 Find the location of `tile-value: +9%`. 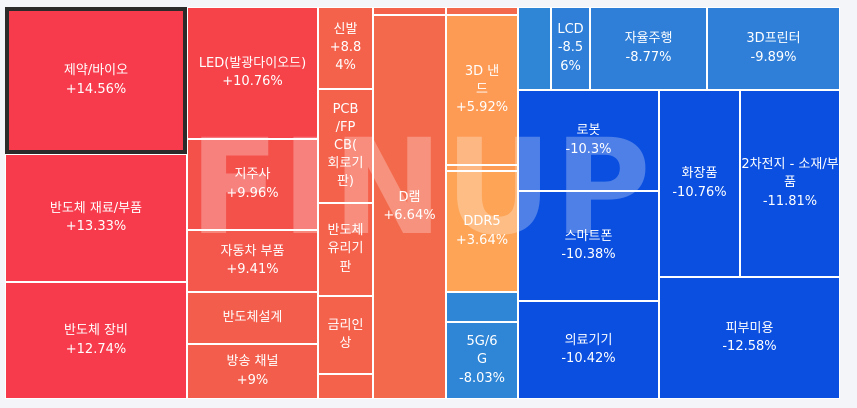

tile-value: +9% is located at coordinates (252, 380).